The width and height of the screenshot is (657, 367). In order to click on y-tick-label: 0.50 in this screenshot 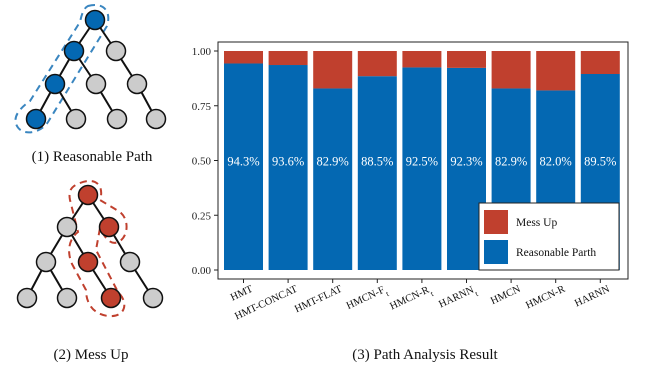, I will do `click(202, 162)`.